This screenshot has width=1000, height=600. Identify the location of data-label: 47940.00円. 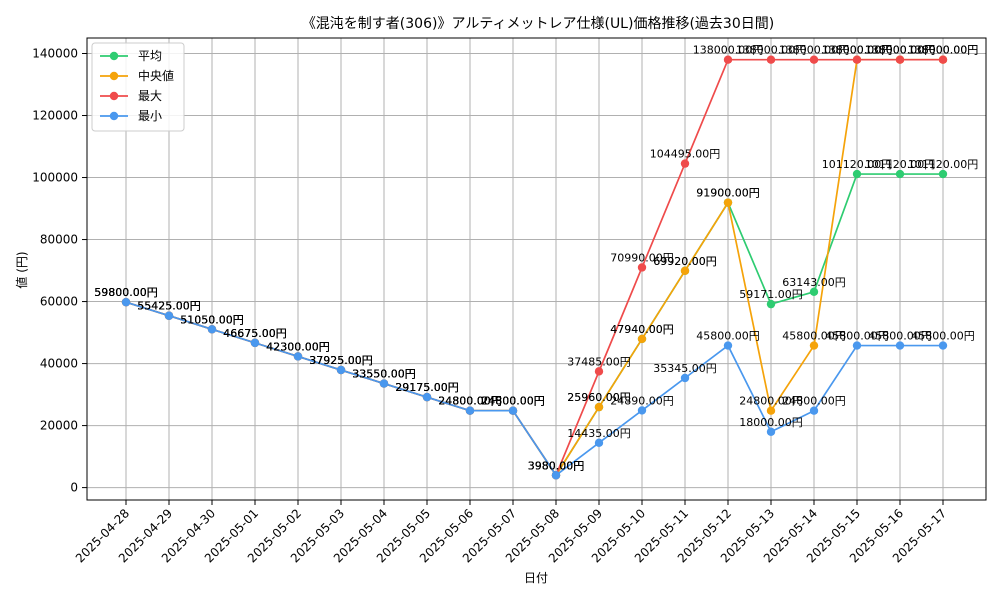
(642, 329).